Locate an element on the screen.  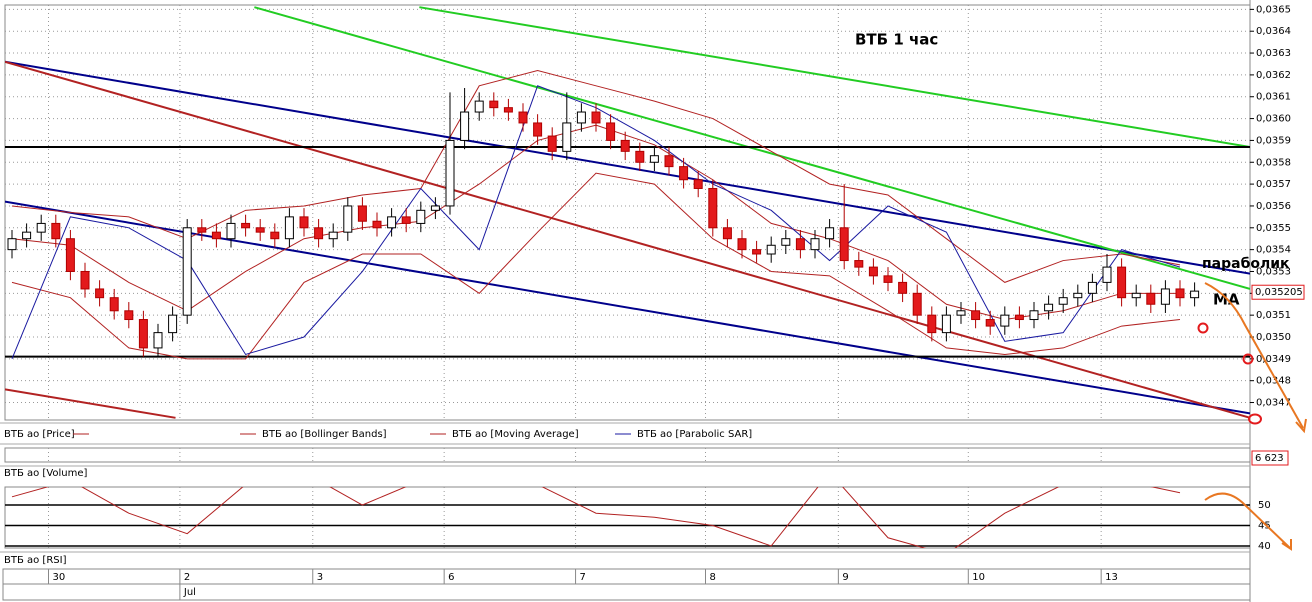
y-tick-label: 40 is located at coordinates (1264, 546).